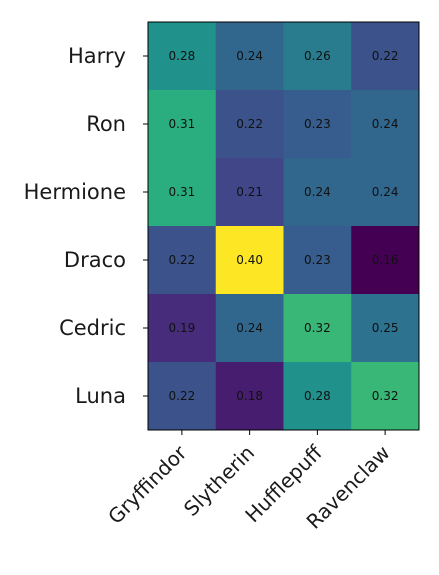 This screenshot has height=575, width=439. Describe the element at coordinates (75, 192) in the screenshot. I see `row-label: Hermione` at that location.